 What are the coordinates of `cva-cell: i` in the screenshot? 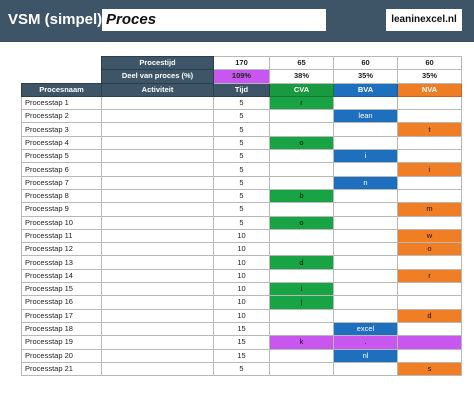 It's located at (301, 289).